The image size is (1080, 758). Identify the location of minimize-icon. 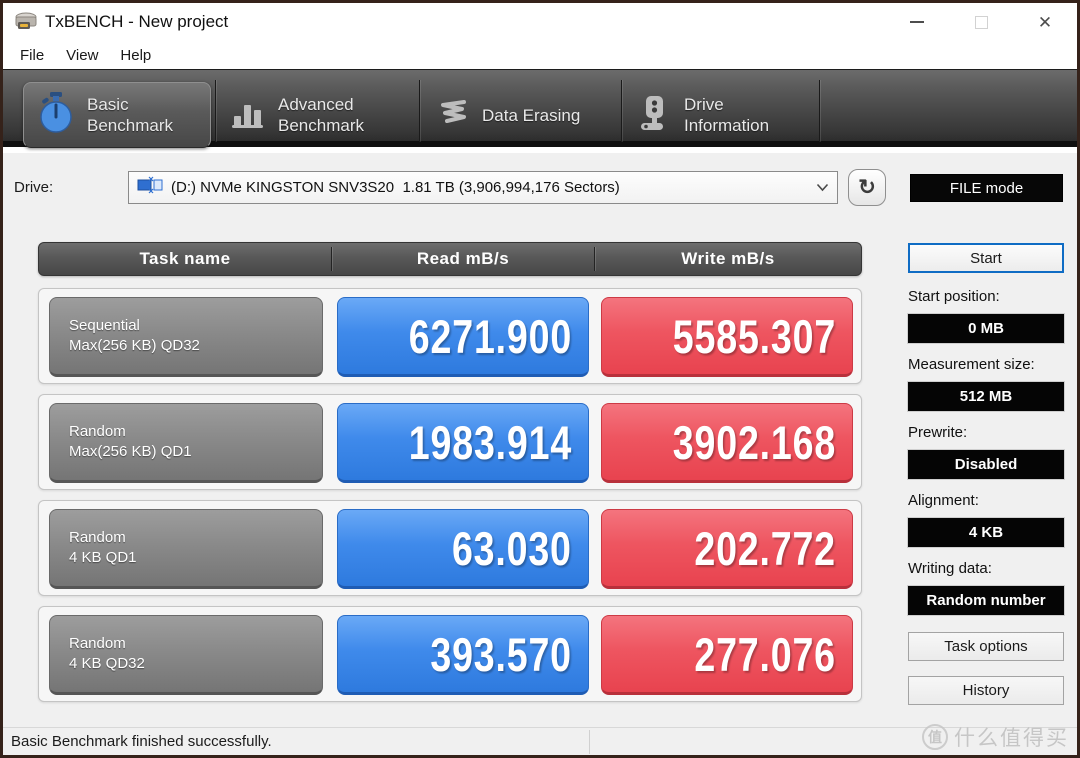
(917, 22).